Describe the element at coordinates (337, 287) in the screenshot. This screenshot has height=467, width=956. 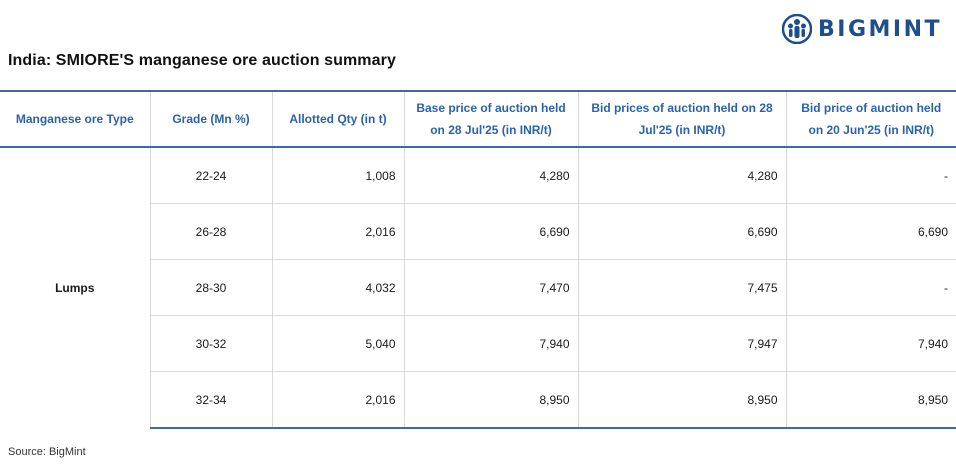
I see `qty-cell: 4,032` at that location.